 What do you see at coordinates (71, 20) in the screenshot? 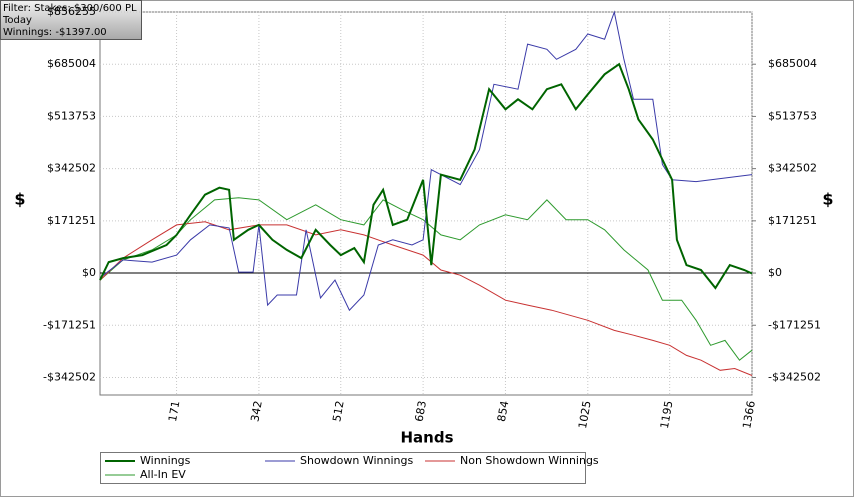
I see `filter-box` at bounding box center [71, 20].